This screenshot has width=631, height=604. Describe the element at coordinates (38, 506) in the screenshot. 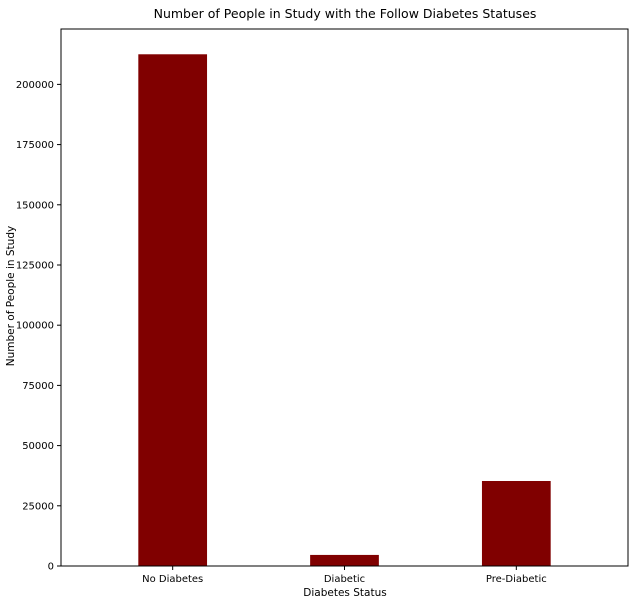

I see `y-tick-label: 25000` at that location.